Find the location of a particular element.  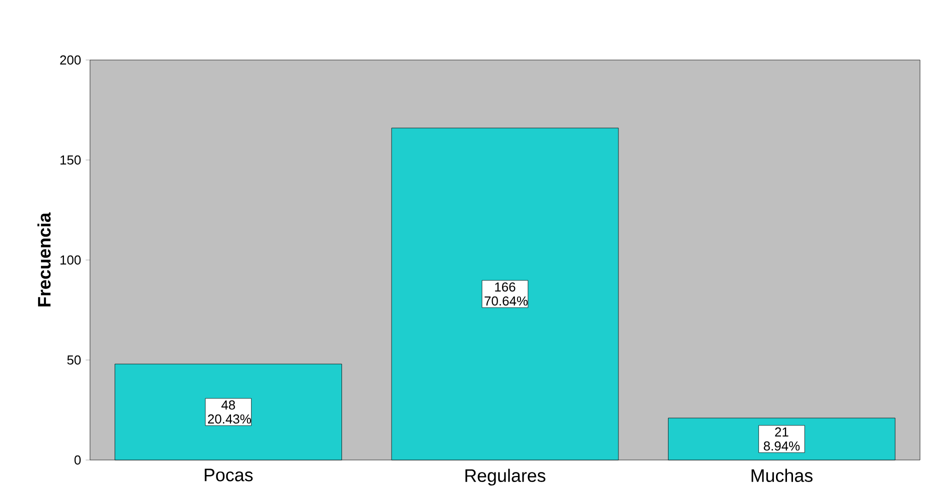

data-label: 48 20.43% is located at coordinates (229, 412).